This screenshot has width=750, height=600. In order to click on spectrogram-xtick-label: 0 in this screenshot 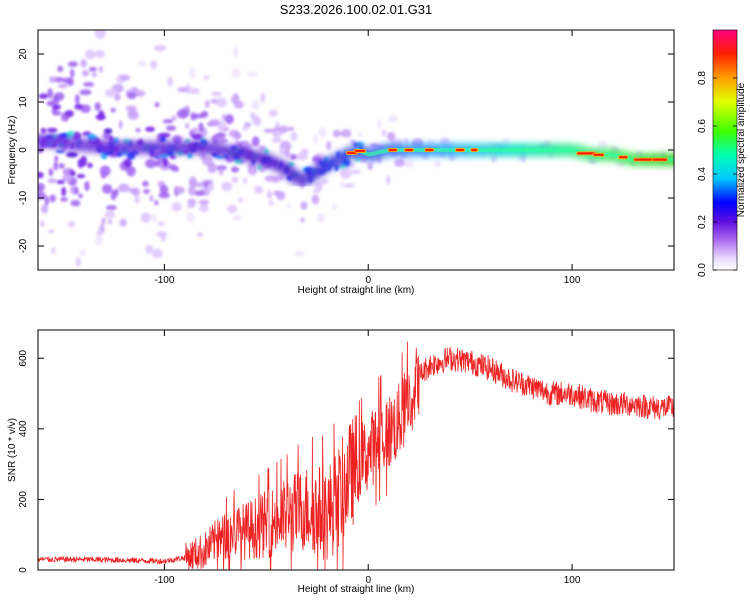, I will do `click(368, 280)`.